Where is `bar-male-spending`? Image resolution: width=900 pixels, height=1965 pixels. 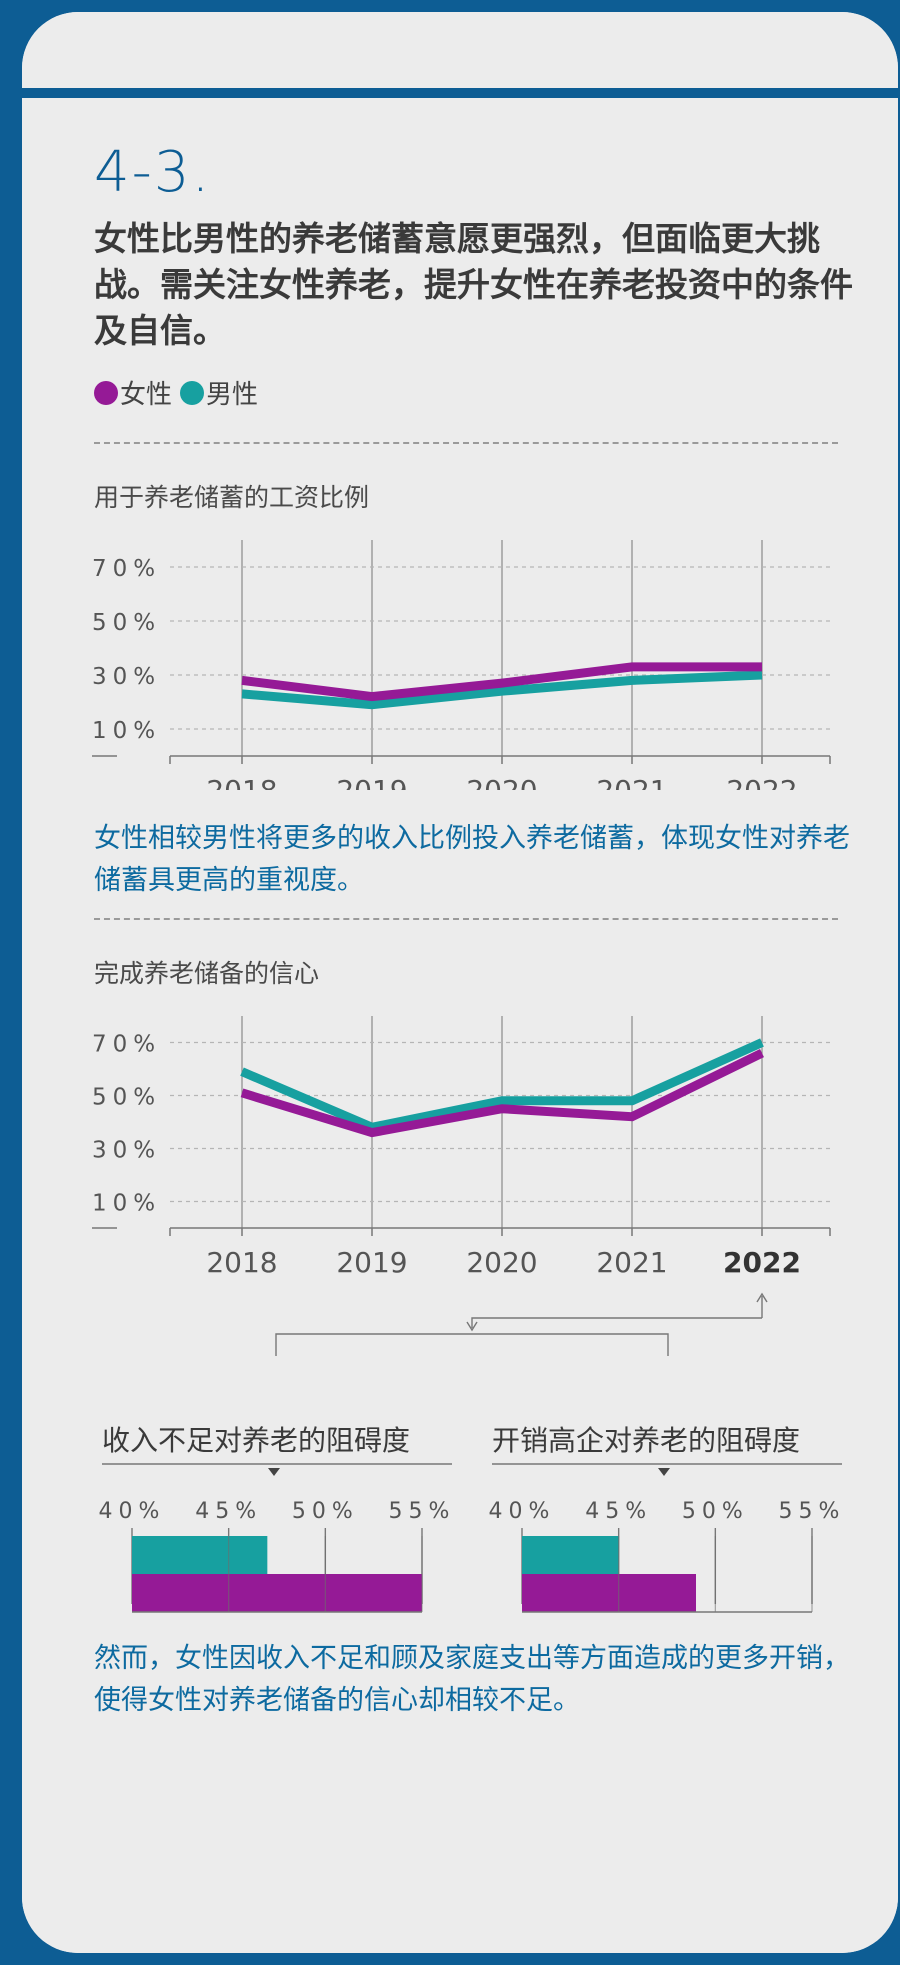
bar-male-spending is located at coordinates (570, 1555).